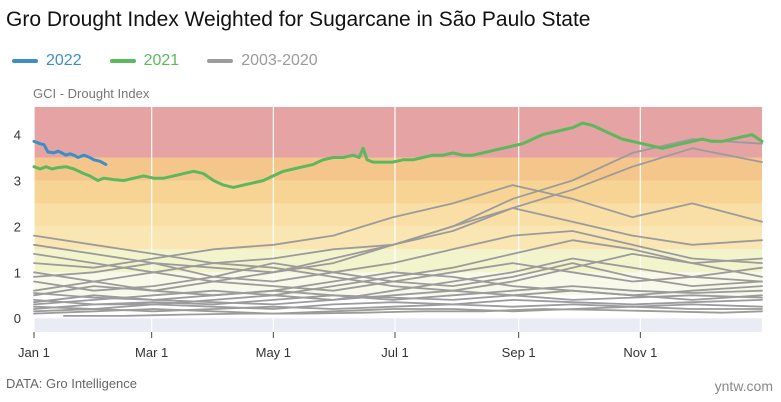  What do you see at coordinates (72, 383) in the screenshot?
I see `data-source: DATA: Gro Intelligence` at bounding box center [72, 383].